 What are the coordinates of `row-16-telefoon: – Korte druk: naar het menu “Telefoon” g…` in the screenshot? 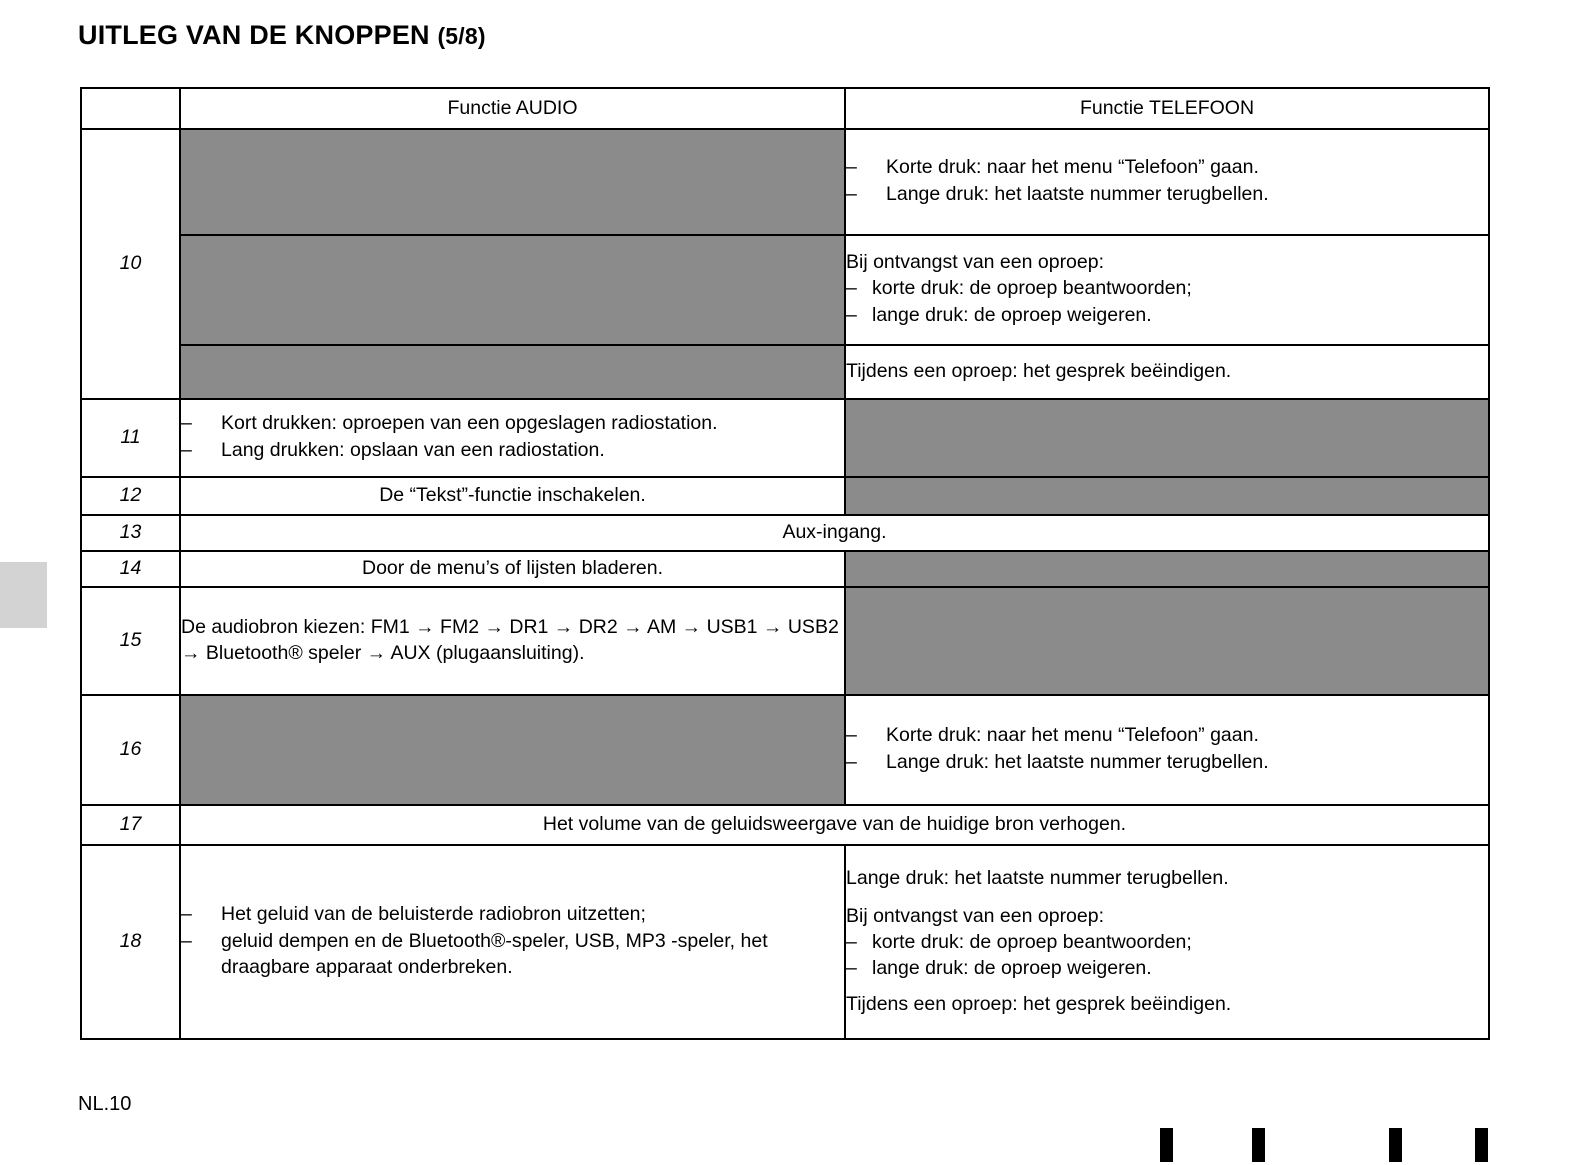 It's located at (1167, 750).